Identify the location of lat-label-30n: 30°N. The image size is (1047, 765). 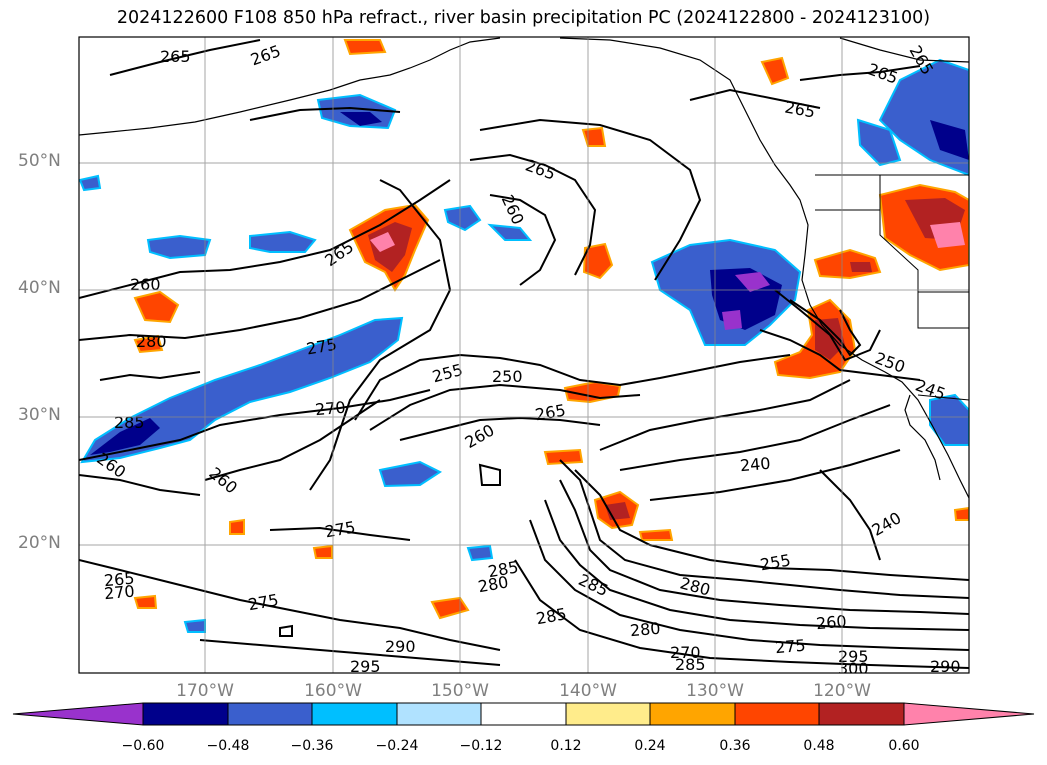
(39, 415).